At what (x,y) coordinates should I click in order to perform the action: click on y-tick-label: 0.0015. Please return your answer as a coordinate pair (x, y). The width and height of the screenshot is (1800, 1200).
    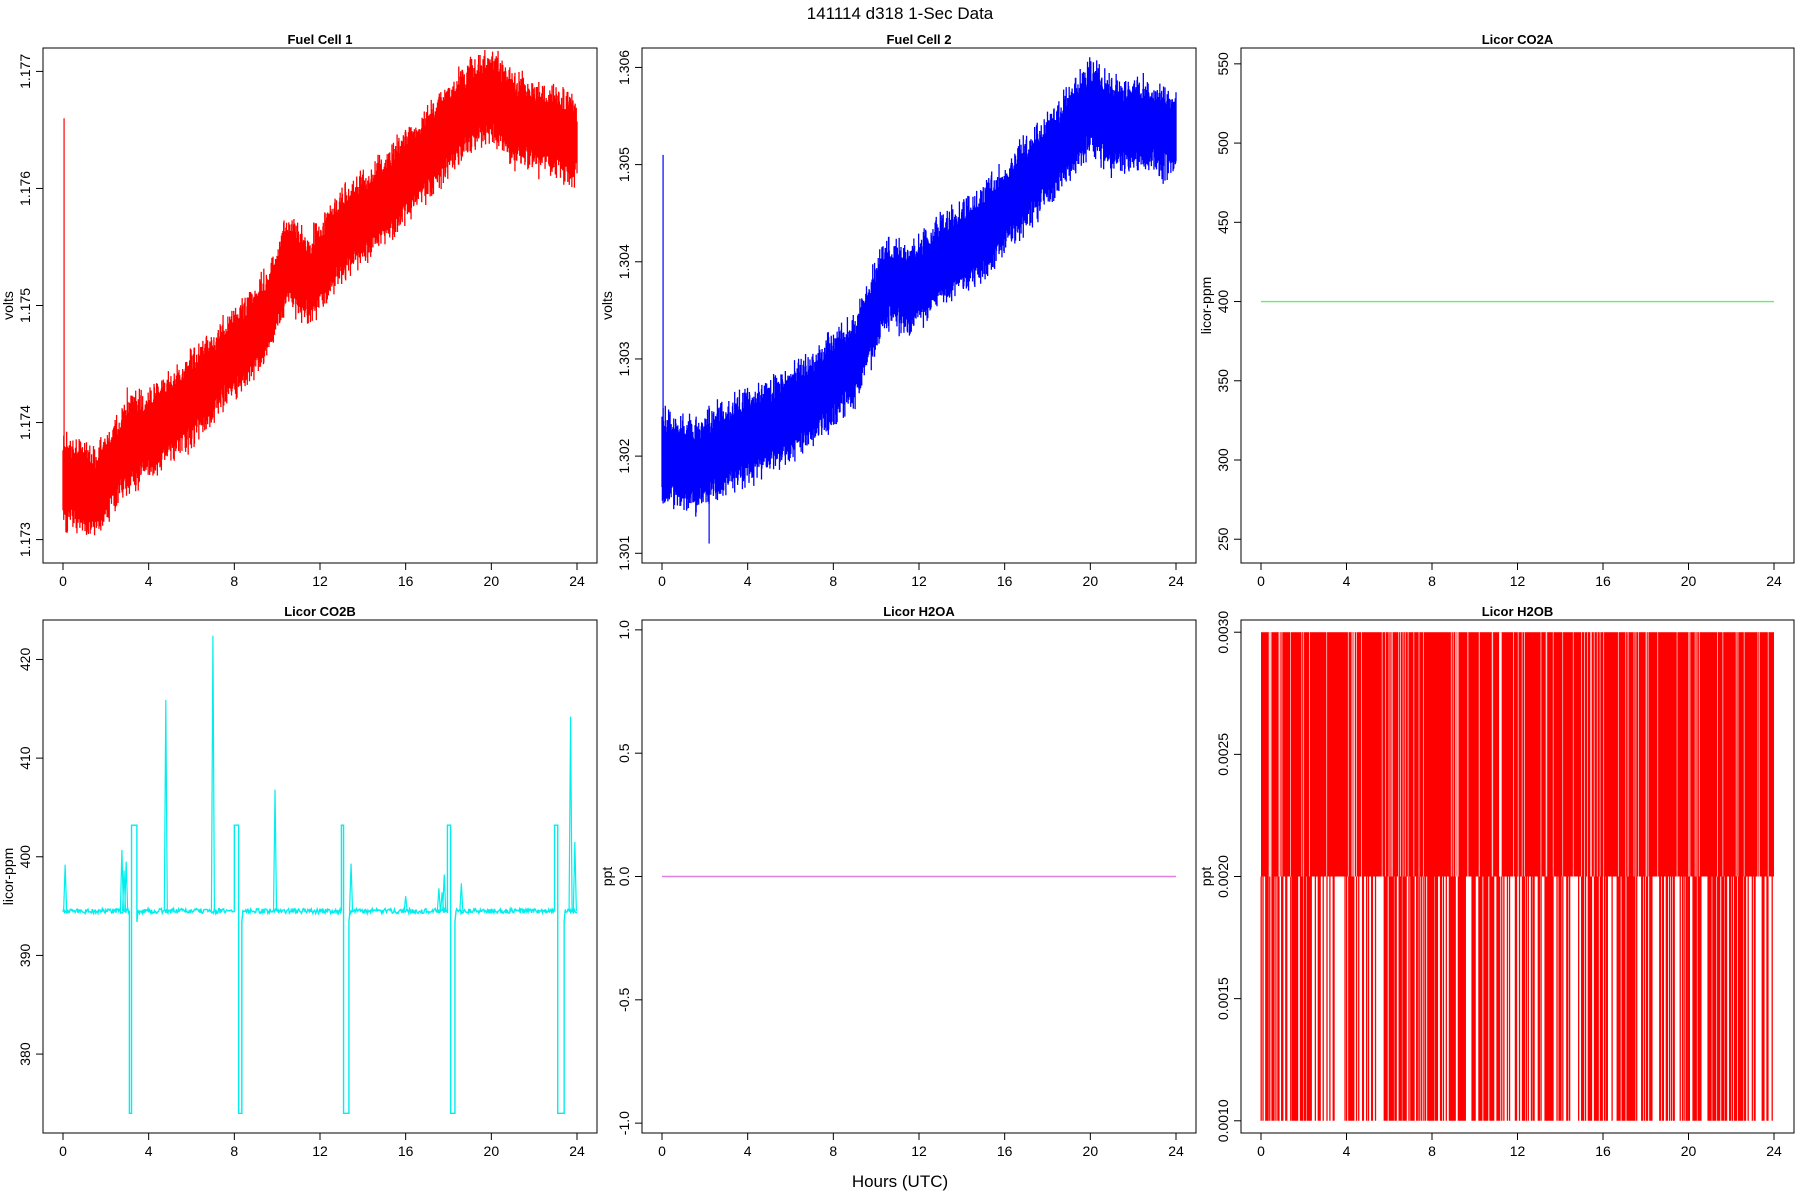
    Looking at the image, I should click on (1223, 998).